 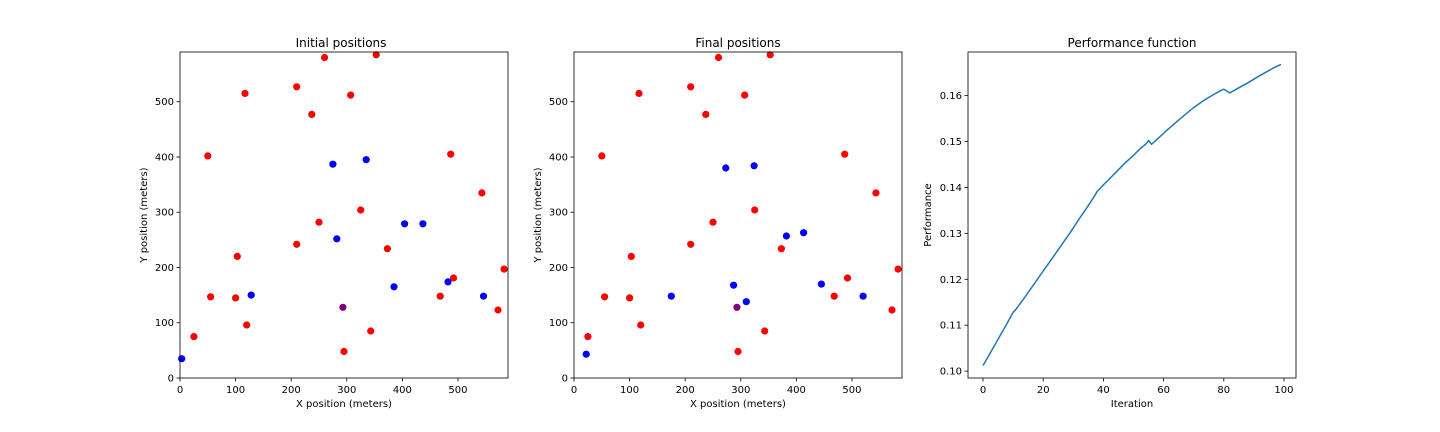 I want to click on x-tick-label: 200, so click(x=291, y=390).